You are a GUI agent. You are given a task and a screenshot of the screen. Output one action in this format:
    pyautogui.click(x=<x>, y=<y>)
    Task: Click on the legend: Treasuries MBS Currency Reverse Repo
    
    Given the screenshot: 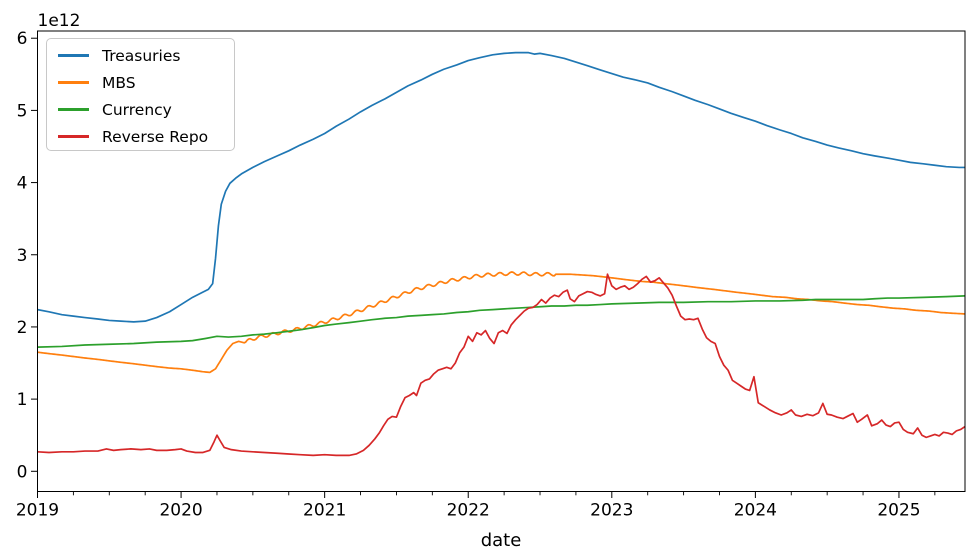 What is the action you would take?
    pyautogui.click(x=140, y=94)
    